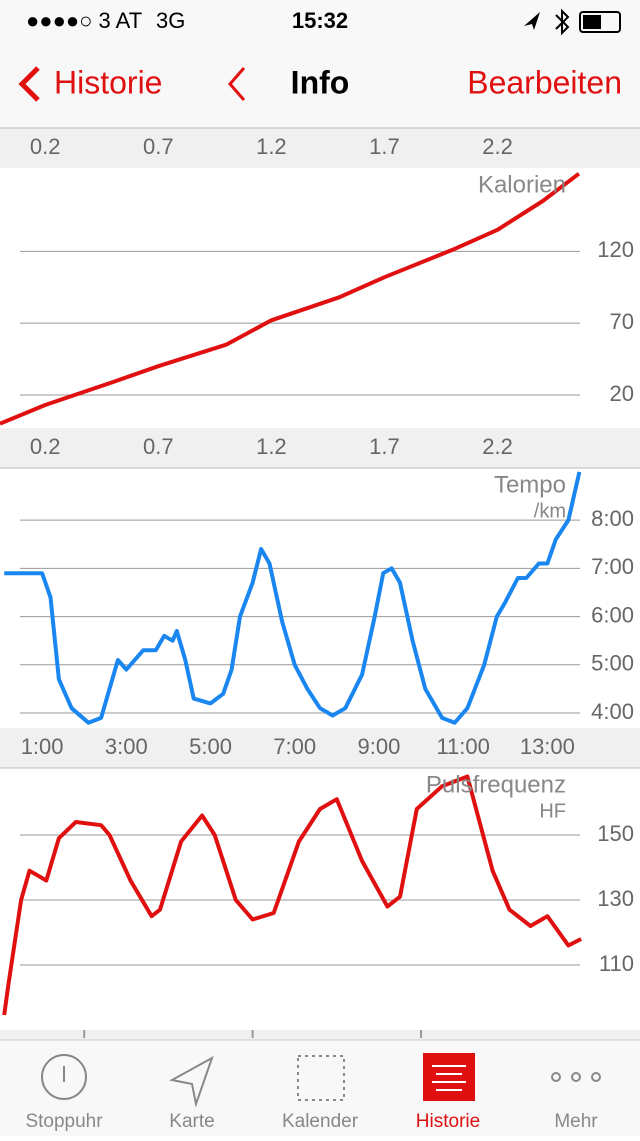  What do you see at coordinates (615, 249) in the screenshot?
I see `y-tick-label: 120` at bounding box center [615, 249].